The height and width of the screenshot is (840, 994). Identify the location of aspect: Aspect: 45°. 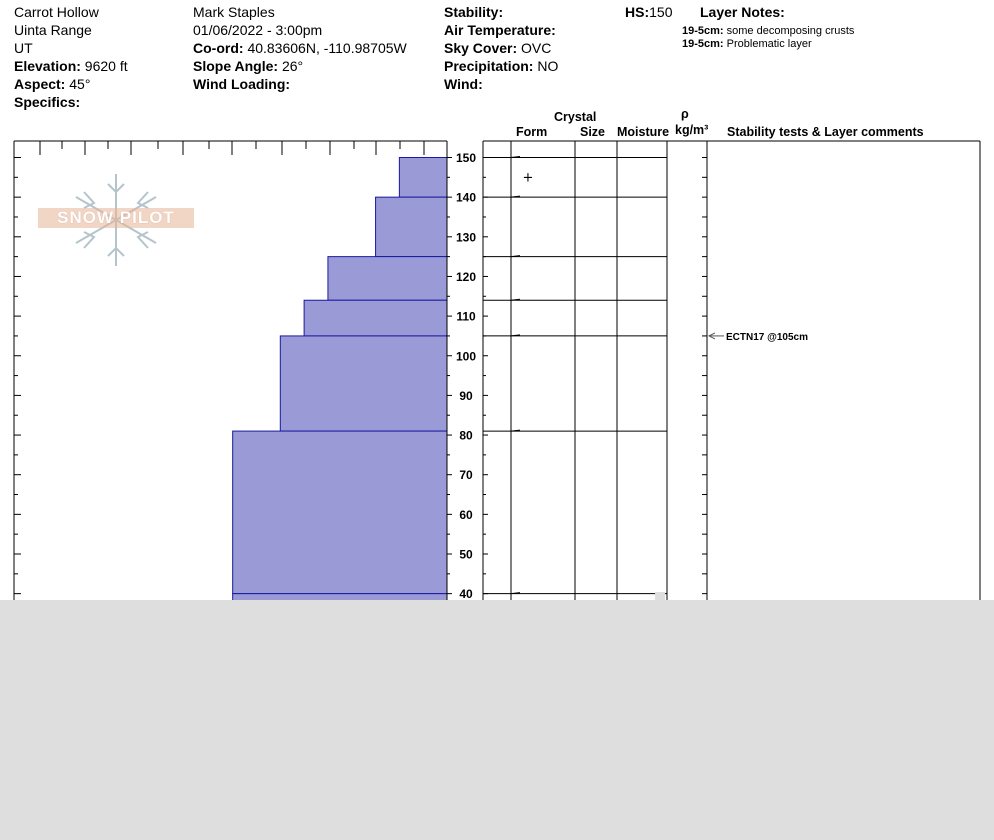
(52, 84).